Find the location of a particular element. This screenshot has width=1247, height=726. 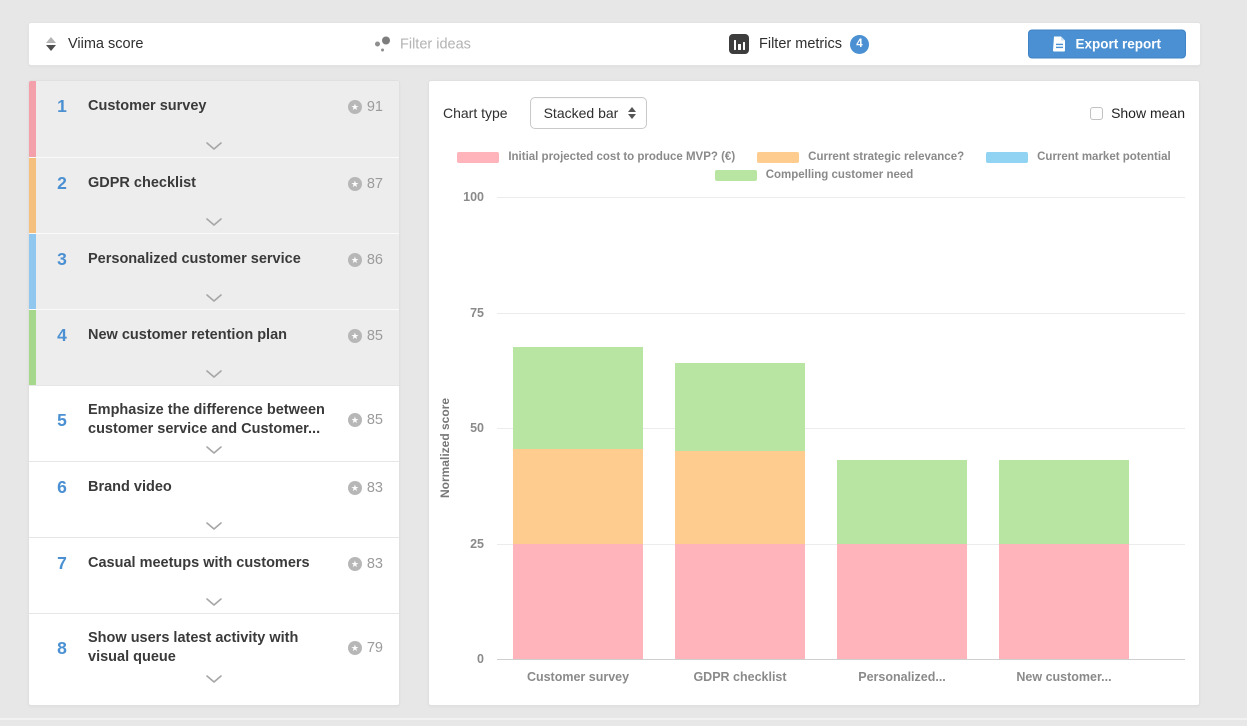

y-tick-label: 50 is located at coordinates (477, 428).